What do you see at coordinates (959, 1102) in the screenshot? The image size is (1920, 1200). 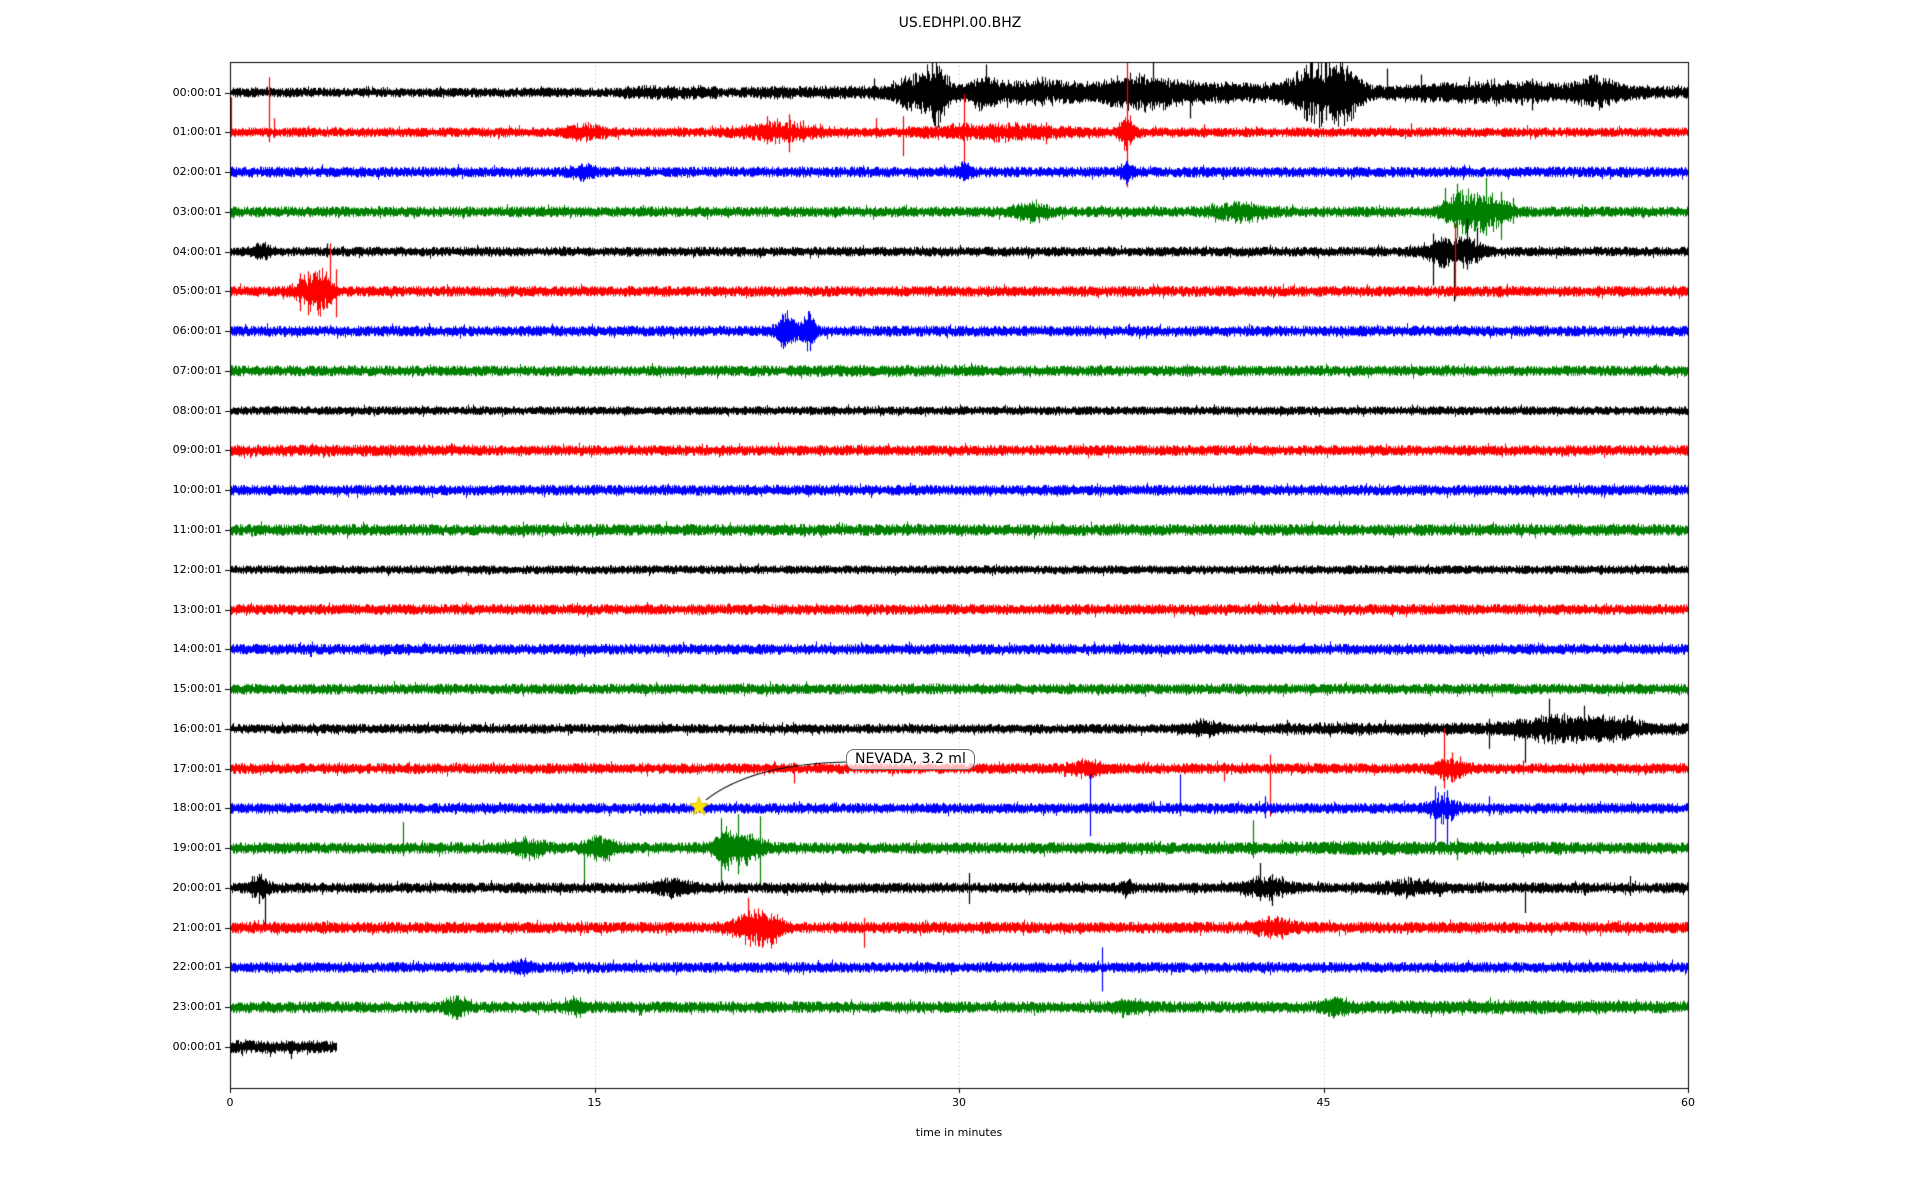 I see `x-axis-label: 30` at bounding box center [959, 1102].